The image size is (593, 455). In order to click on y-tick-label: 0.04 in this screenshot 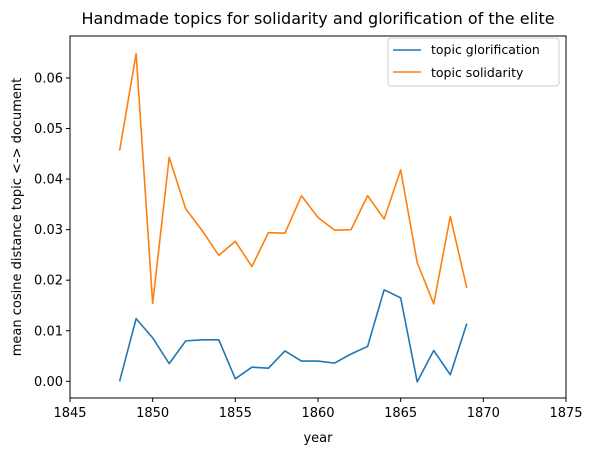, I will do `click(48, 180)`.